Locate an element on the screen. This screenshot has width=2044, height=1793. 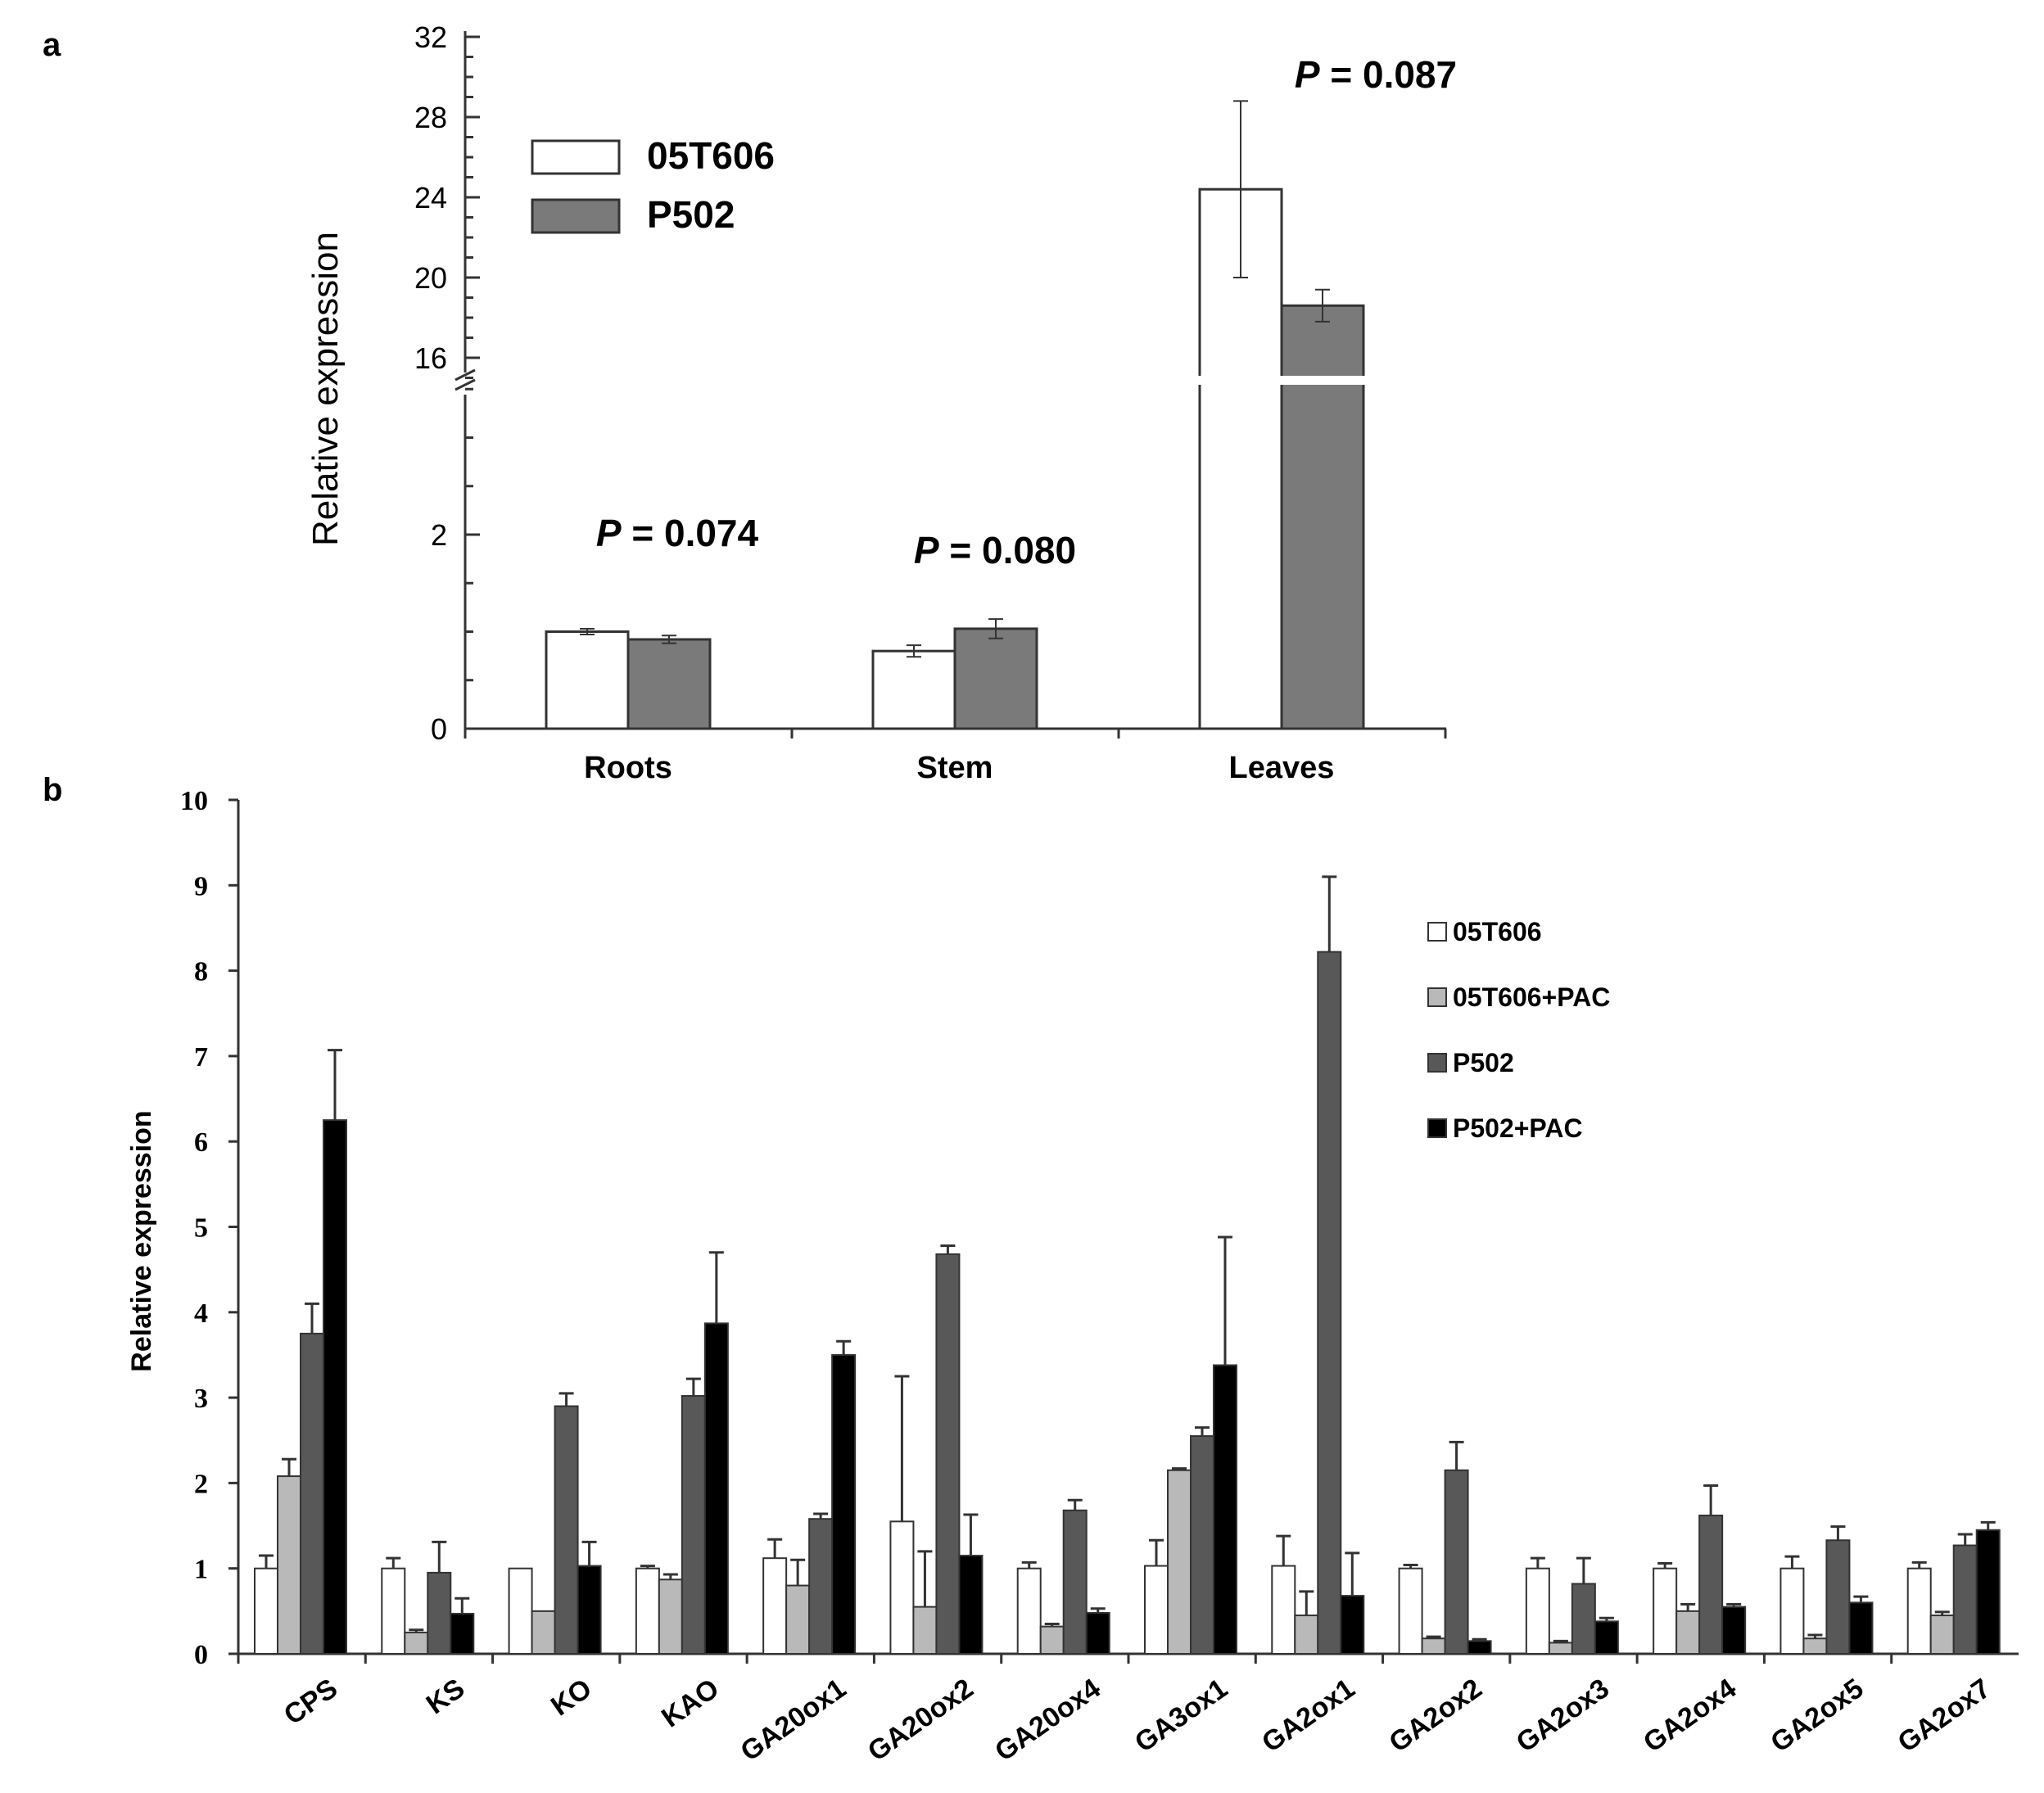
panel-a-y-axis-label: Relative expression is located at coordinates (325, 389).